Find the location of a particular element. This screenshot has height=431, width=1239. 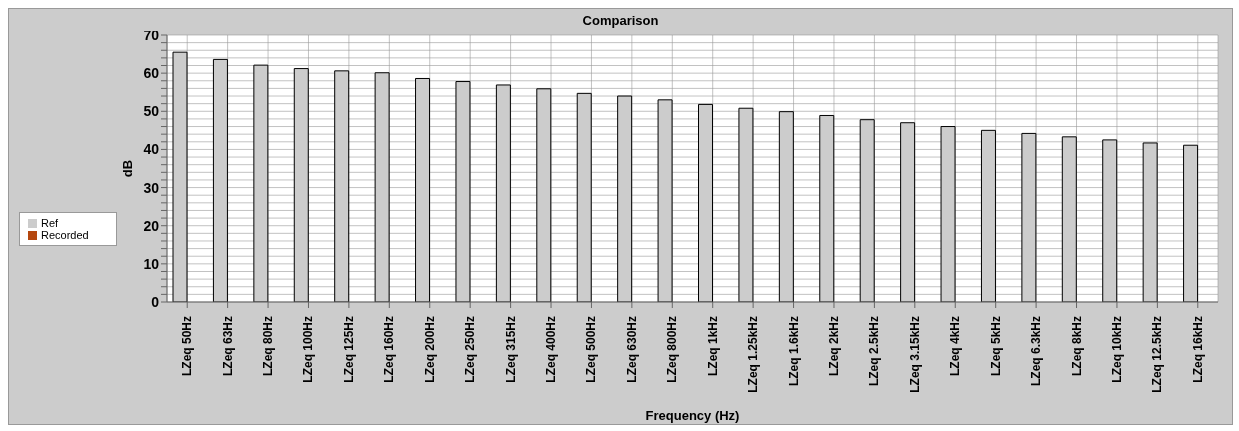

x-tick-label: LZeq 160Hz is located at coordinates (389, 349).